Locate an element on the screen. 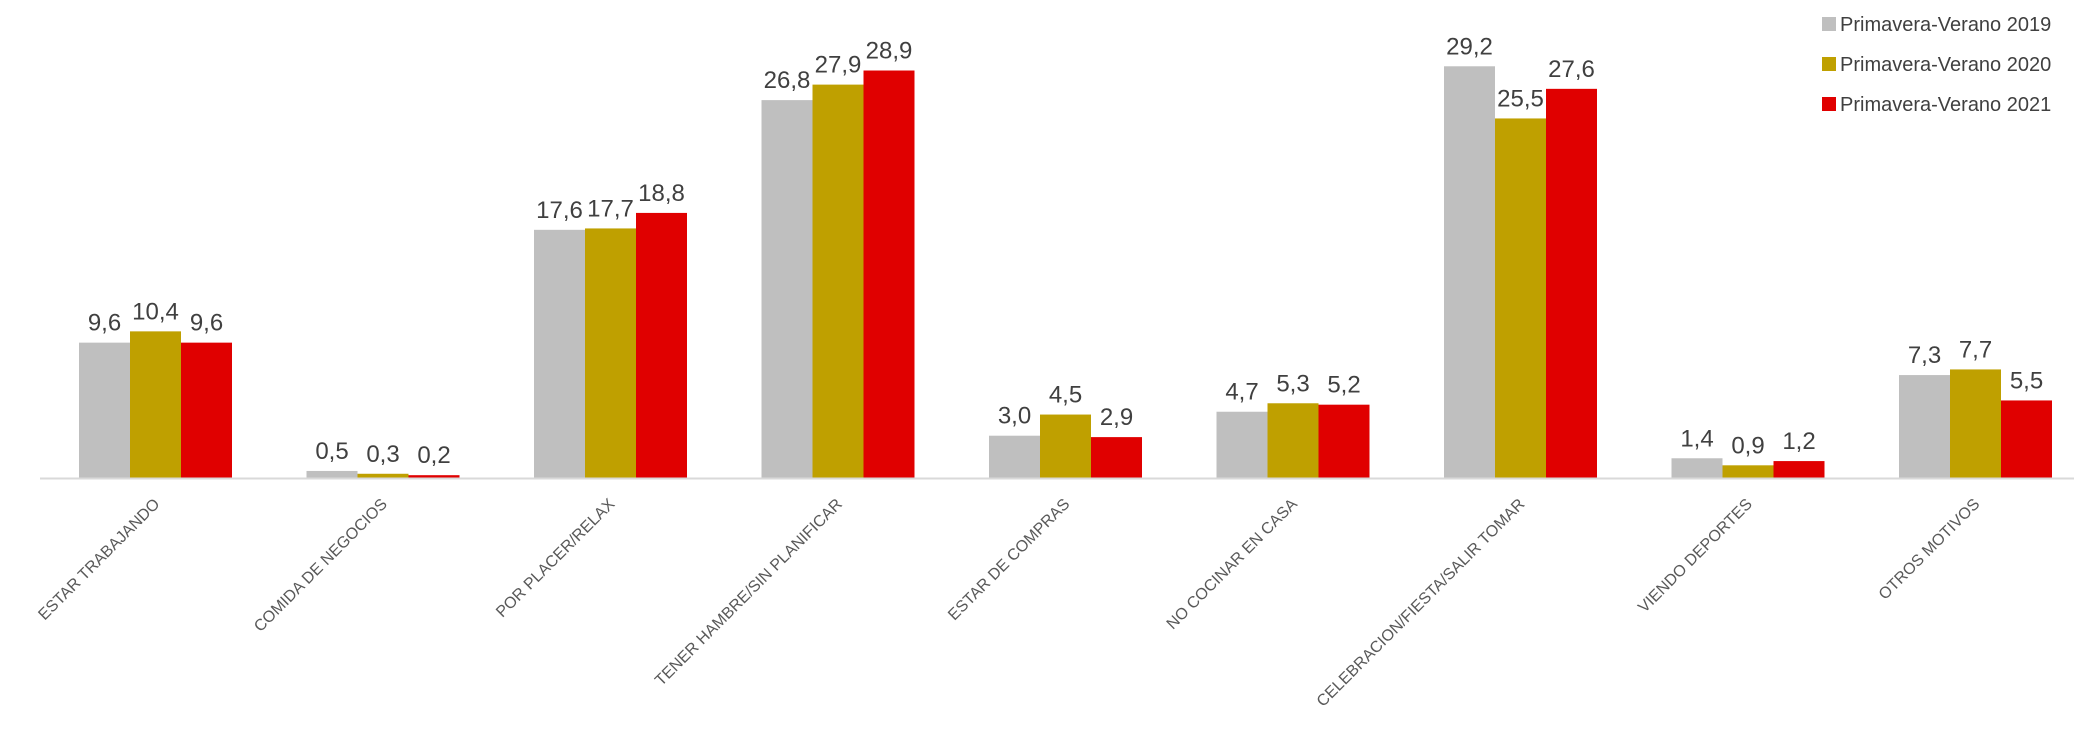 The image size is (2074, 737). value-label: 26,8 is located at coordinates (787, 80).